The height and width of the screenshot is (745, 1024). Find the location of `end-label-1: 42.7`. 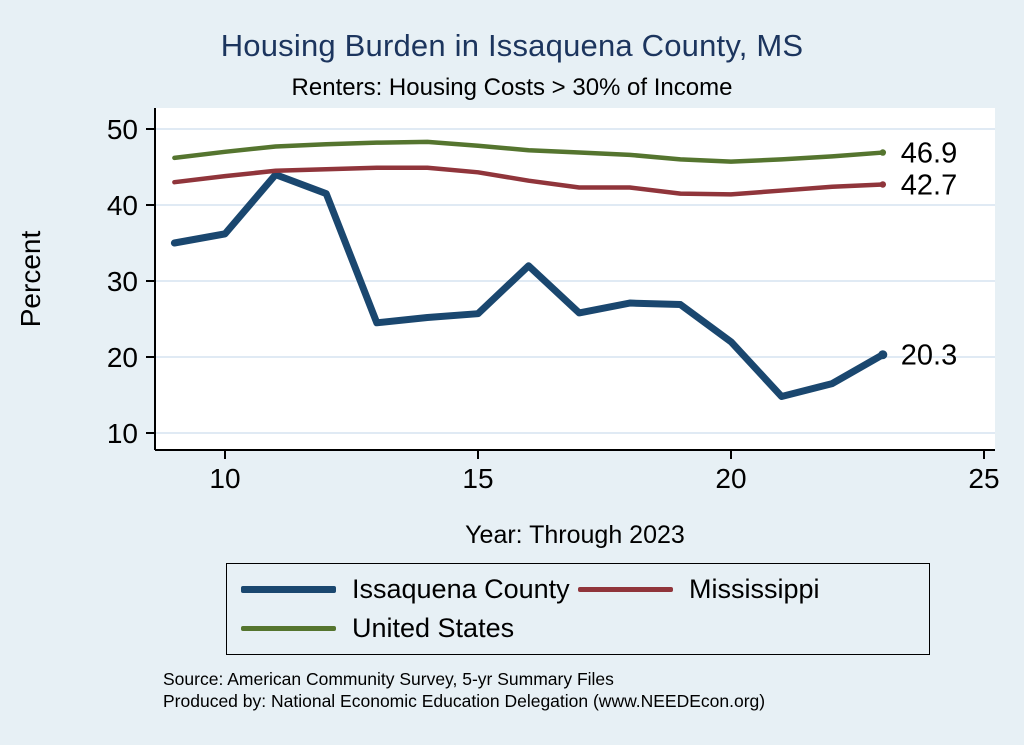

end-label-1: 42.7 is located at coordinates (929, 185).